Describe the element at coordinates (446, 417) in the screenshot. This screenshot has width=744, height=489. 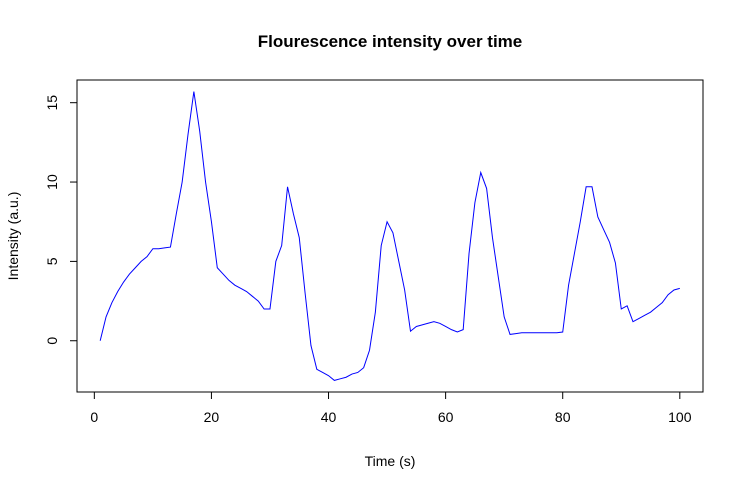
I see `x-tick-label: 60` at that location.